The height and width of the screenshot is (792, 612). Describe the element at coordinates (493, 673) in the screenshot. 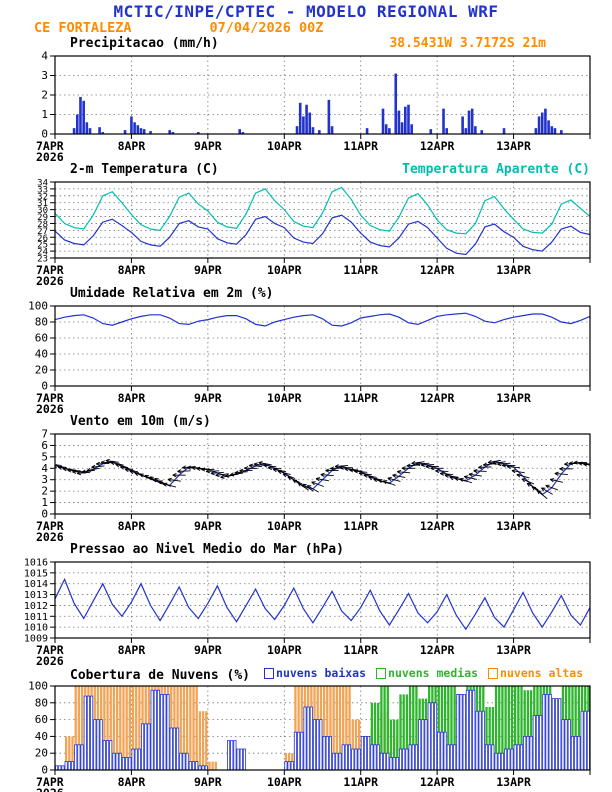

I see `high-clouds-legend-box-icon` at that location.